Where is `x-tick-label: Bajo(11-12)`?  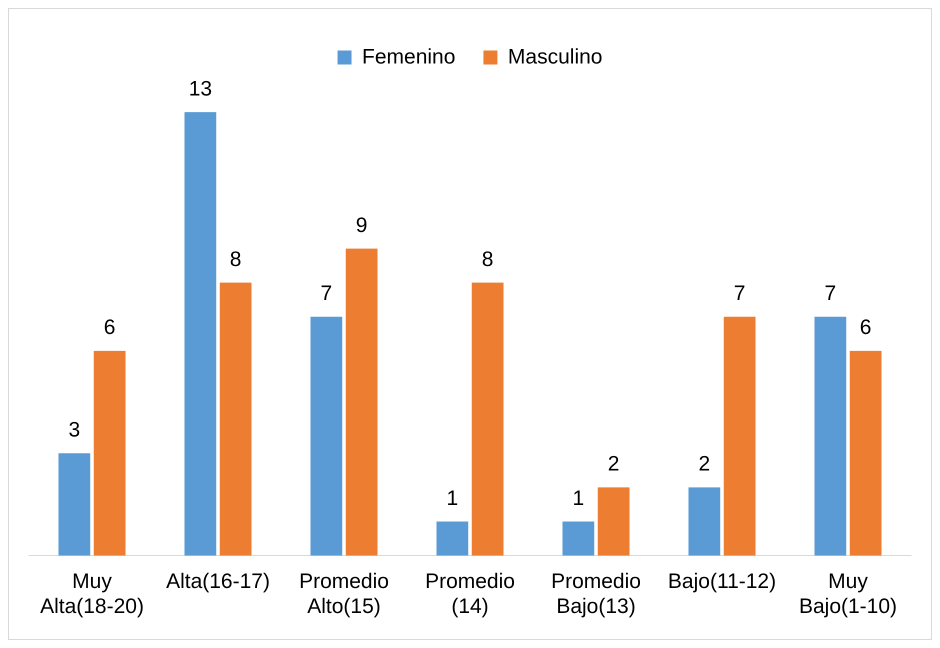
x-tick-label: Bajo(11-12) is located at coordinates (722, 581).